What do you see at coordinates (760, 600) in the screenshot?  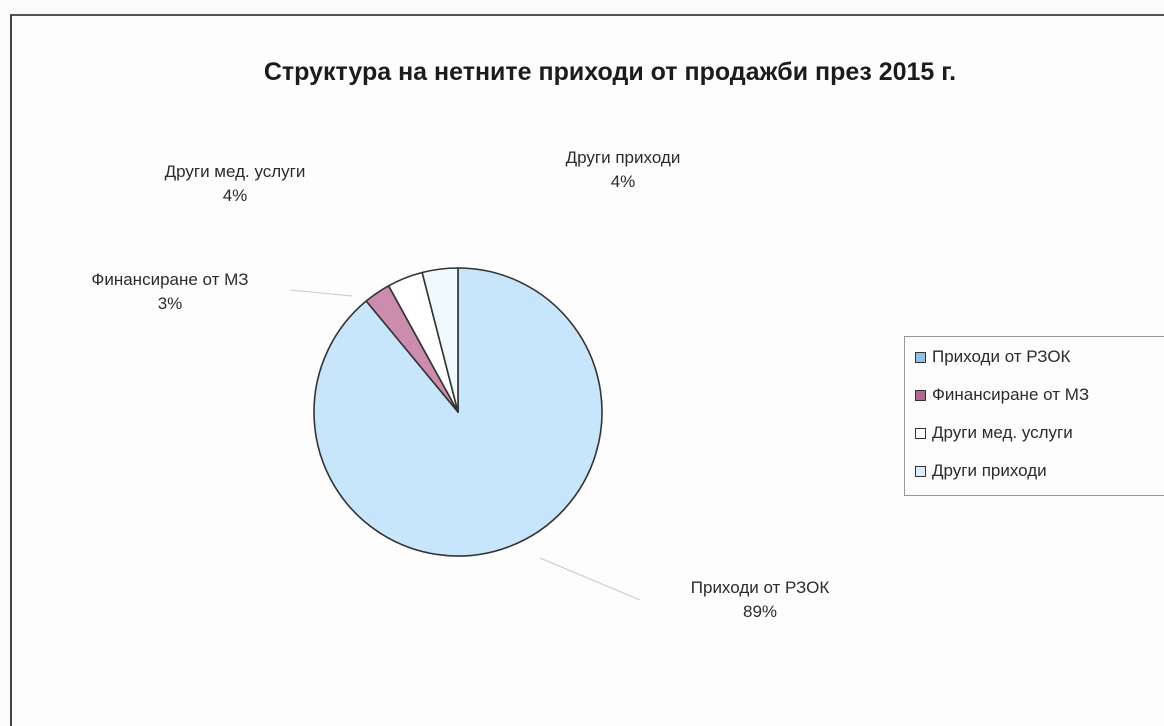 I see `data-label-rzok-income: Приходи от РЗОК 89%` at bounding box center [760, 600].